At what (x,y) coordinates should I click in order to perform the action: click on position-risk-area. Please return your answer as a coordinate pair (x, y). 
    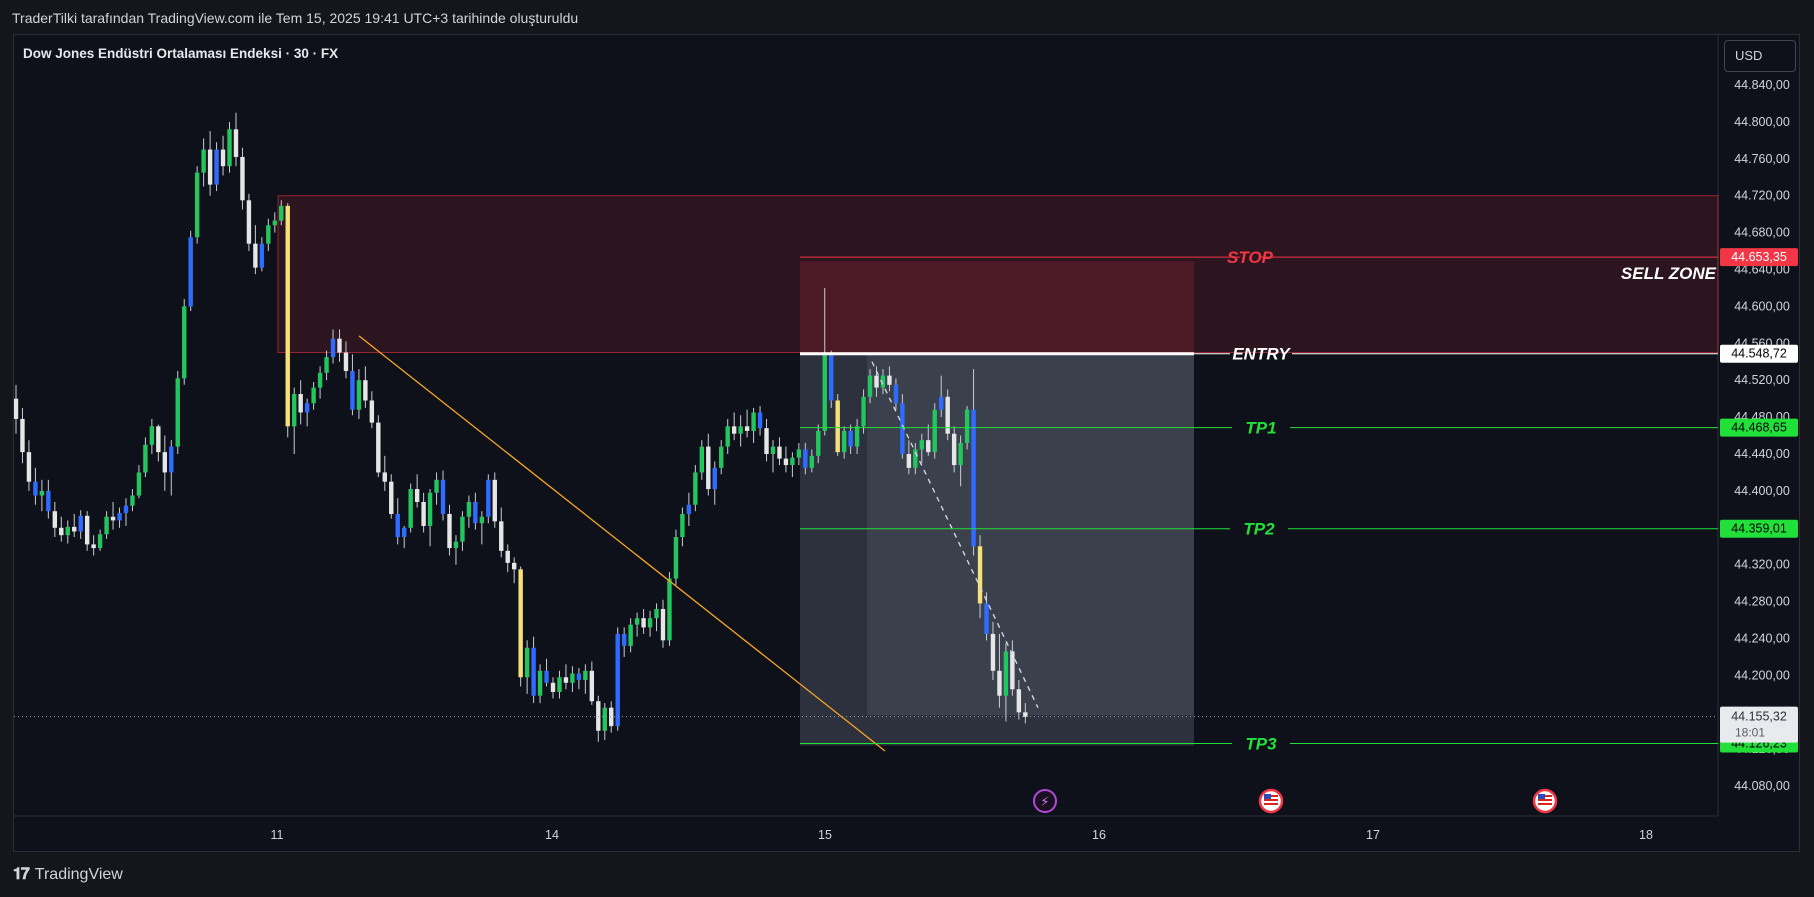
    Looking at the image, I should click on (997, 307).